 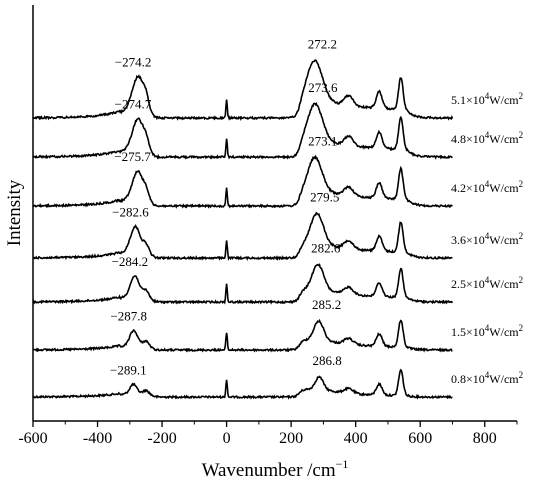 I want to click on stokes-peak-label: 286.8, so click(x=327, y=360).